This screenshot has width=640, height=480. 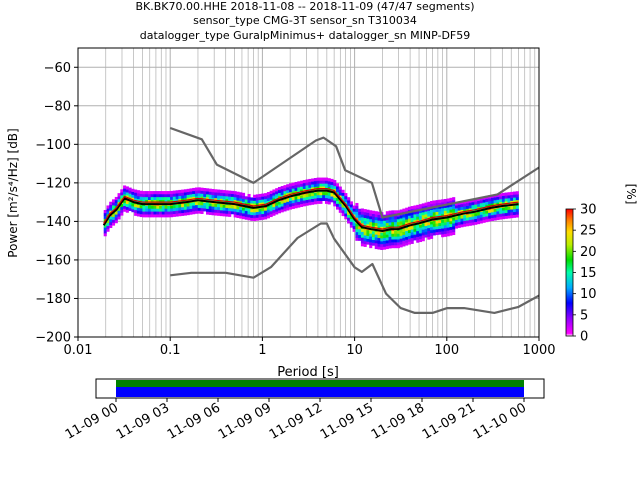 What do you see at coordinates (194, 421) in the screenshot?
I see `timeline-tick-label: 11-09 06` at bounding box center [194, 421].